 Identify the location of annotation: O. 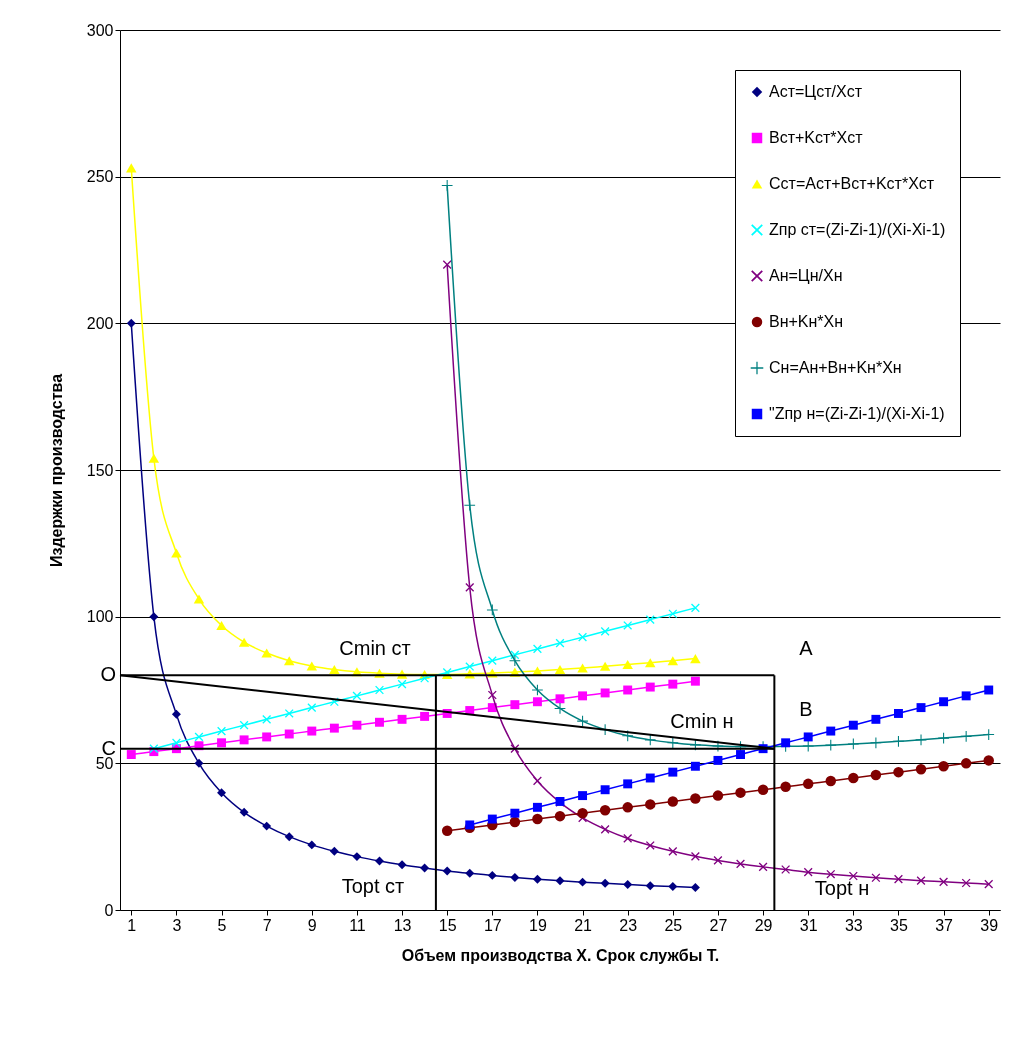
(108, 674).